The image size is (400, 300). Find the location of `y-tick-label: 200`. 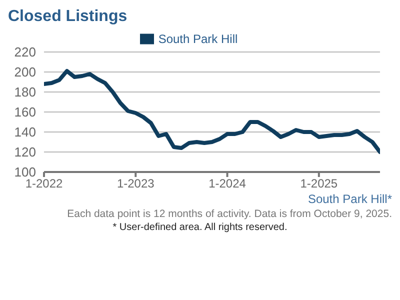

y-tick-label: 200 is located at coordinates (25, 72).